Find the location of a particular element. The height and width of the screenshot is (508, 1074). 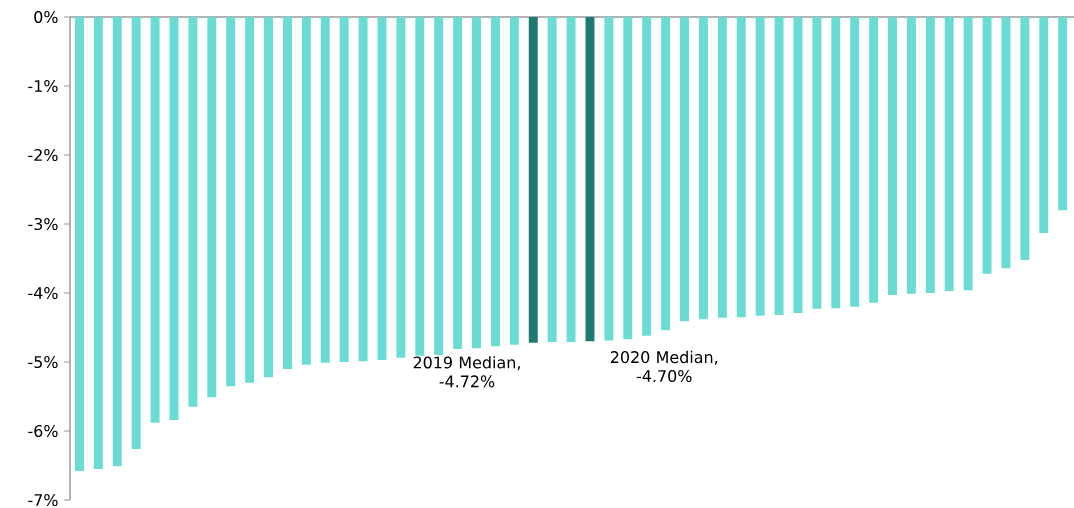

y-tick-label: -4% is located at coordinates (43, 293).